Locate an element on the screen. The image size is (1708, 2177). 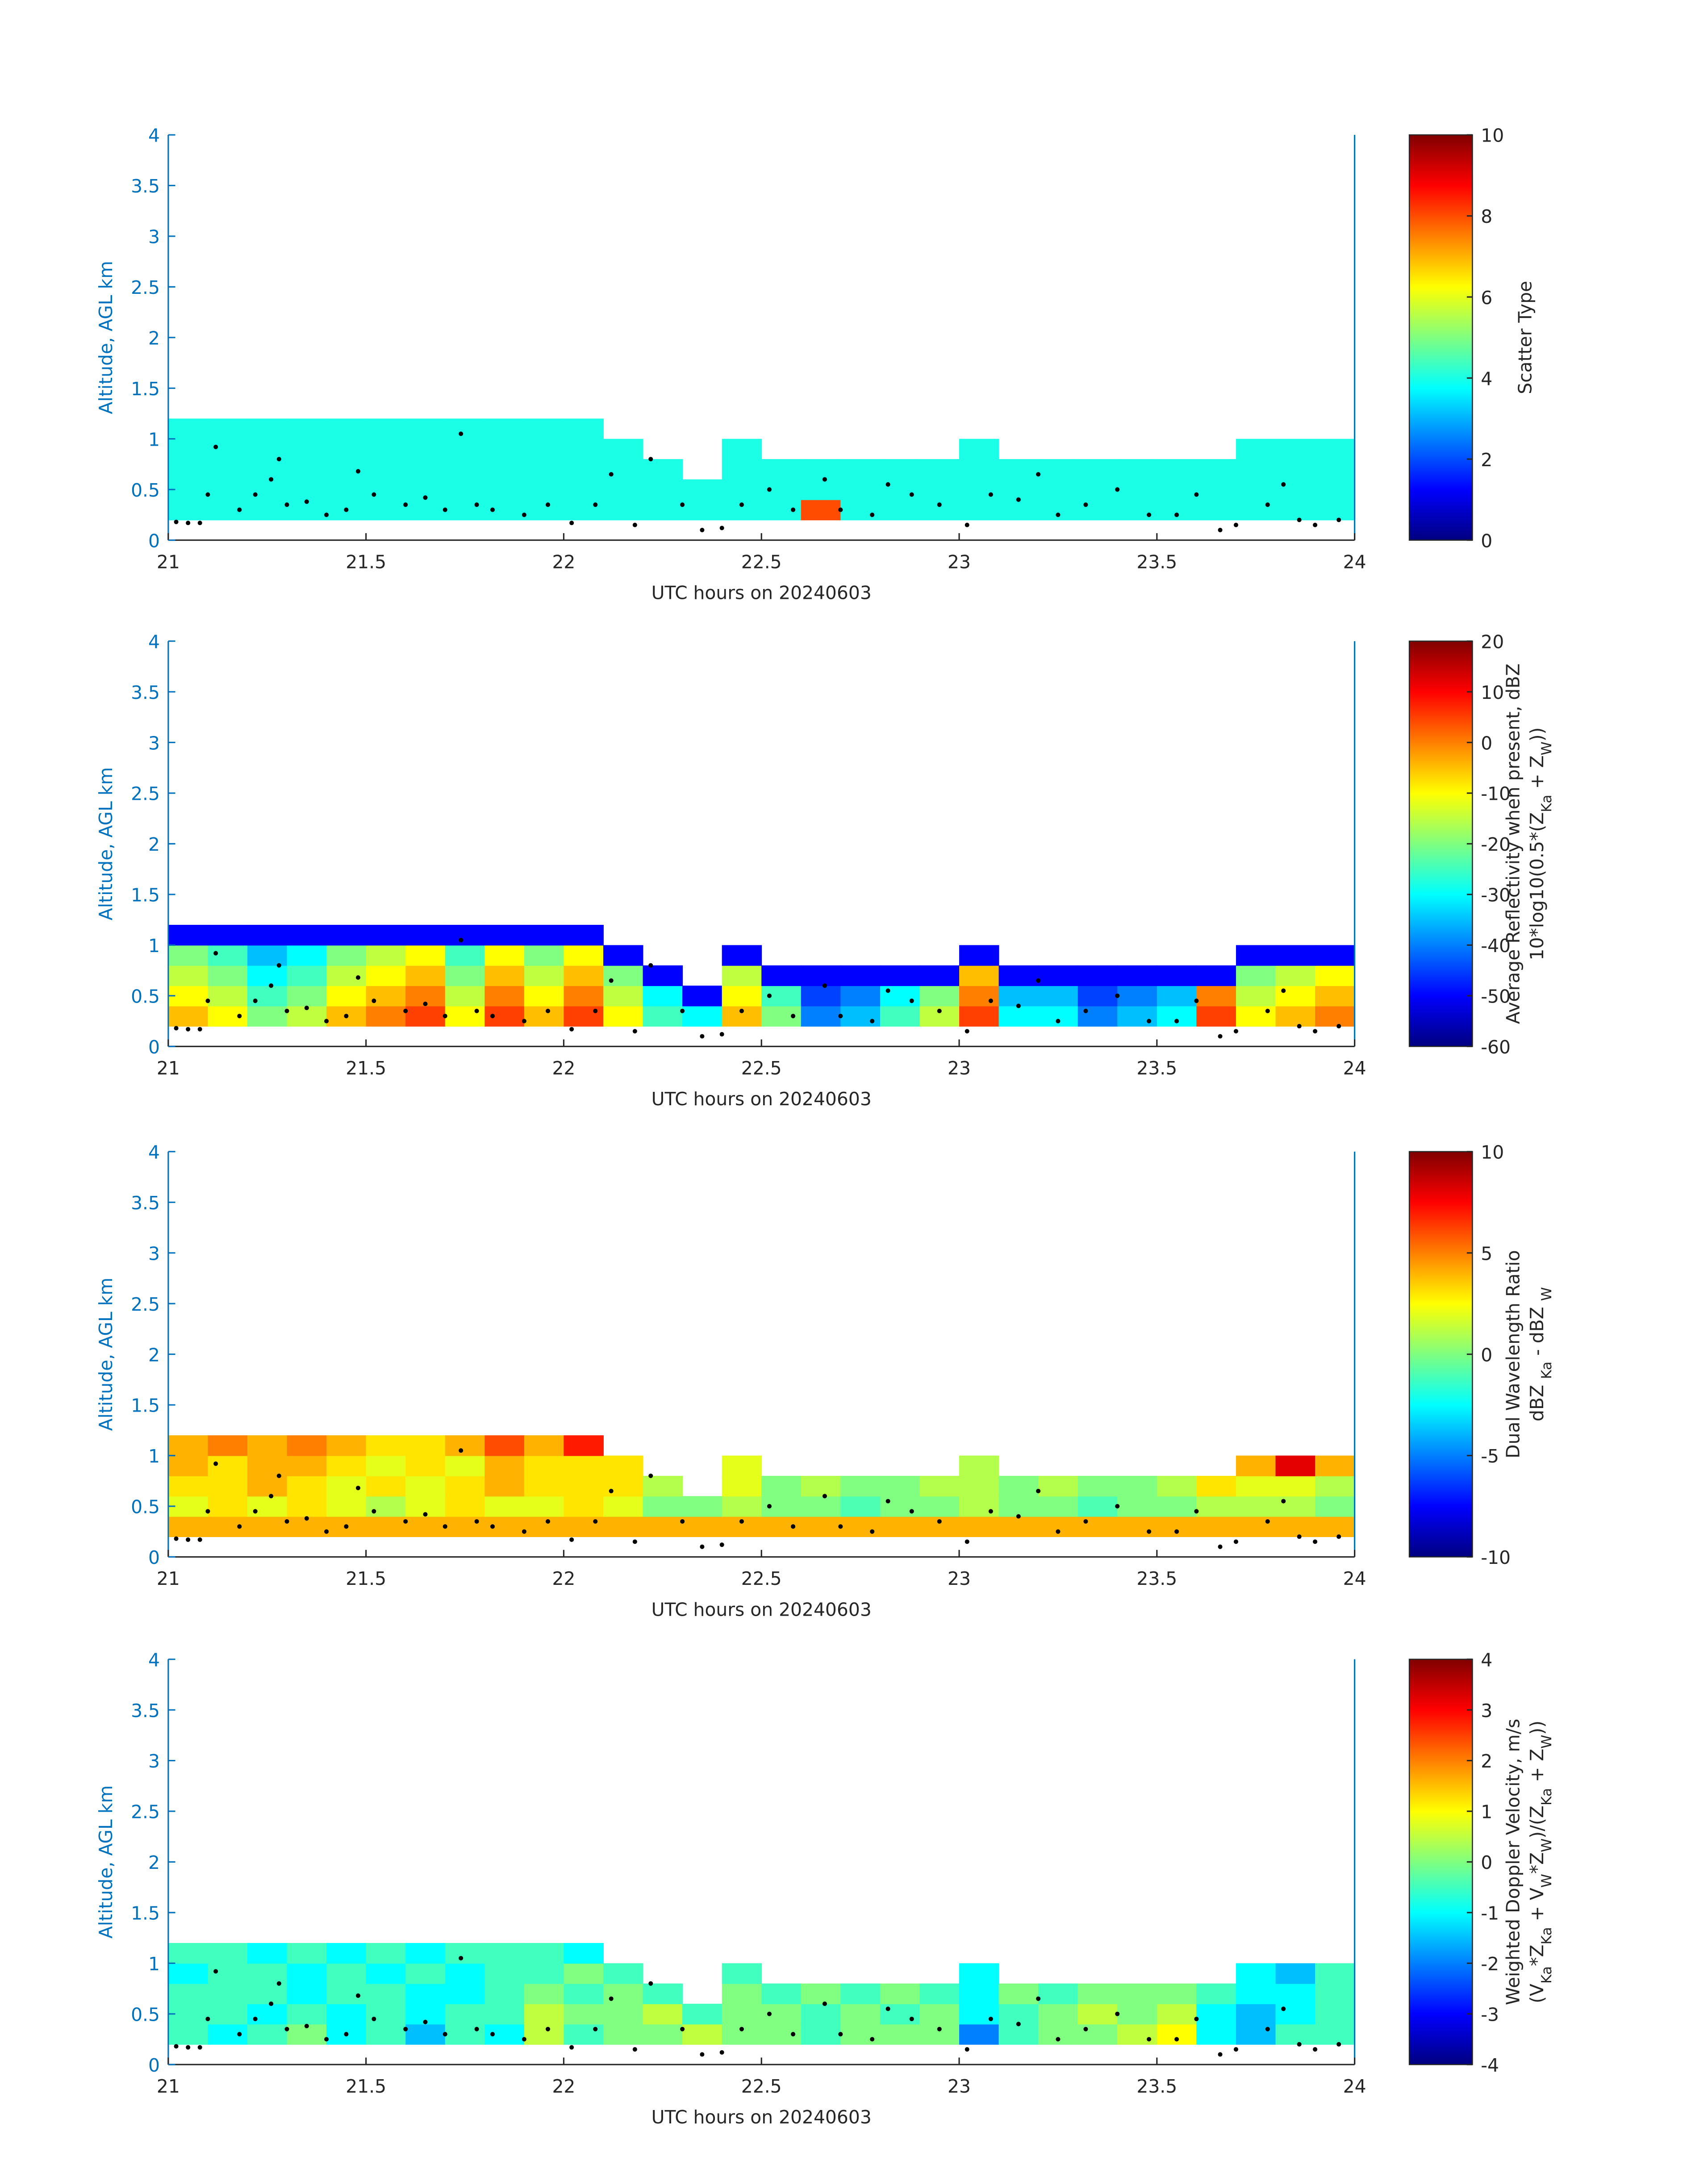
y-tick-label: 1 is located at coordinates (154, 946).